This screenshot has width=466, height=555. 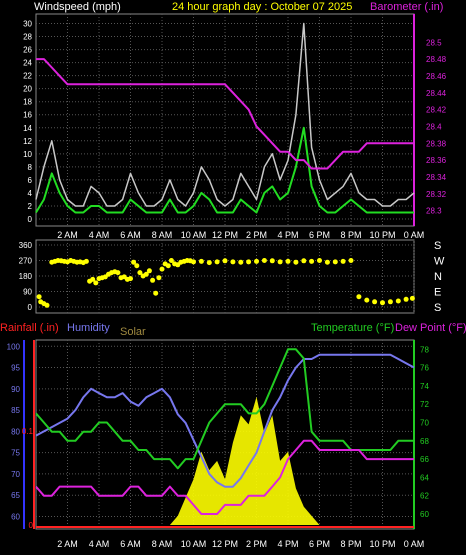 What do you see at coordinates (256, 235) in the screenshot?
I see `time-tick-label-top: 2 PM` at bounding box center [256, 235].